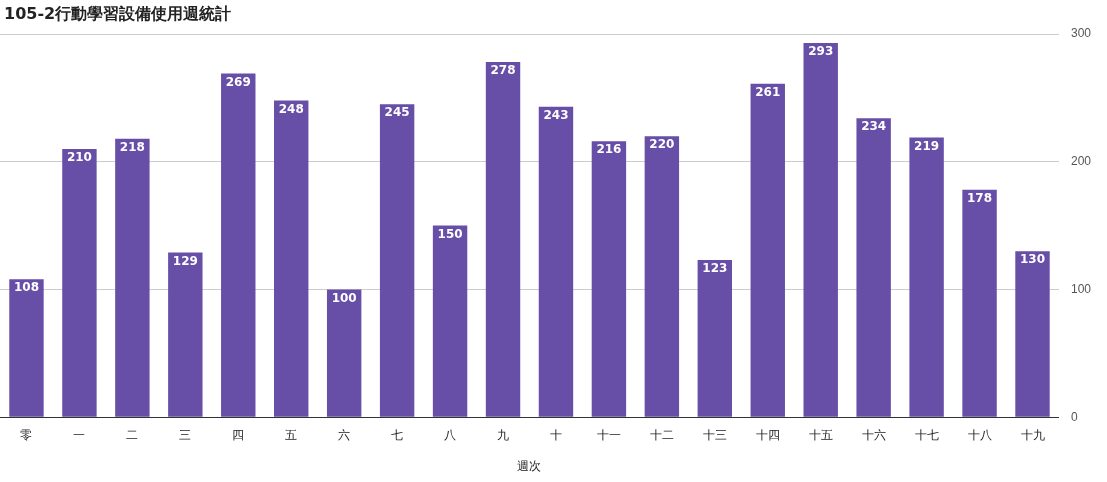  I want to click on data-label: 261, so click(768, 91).